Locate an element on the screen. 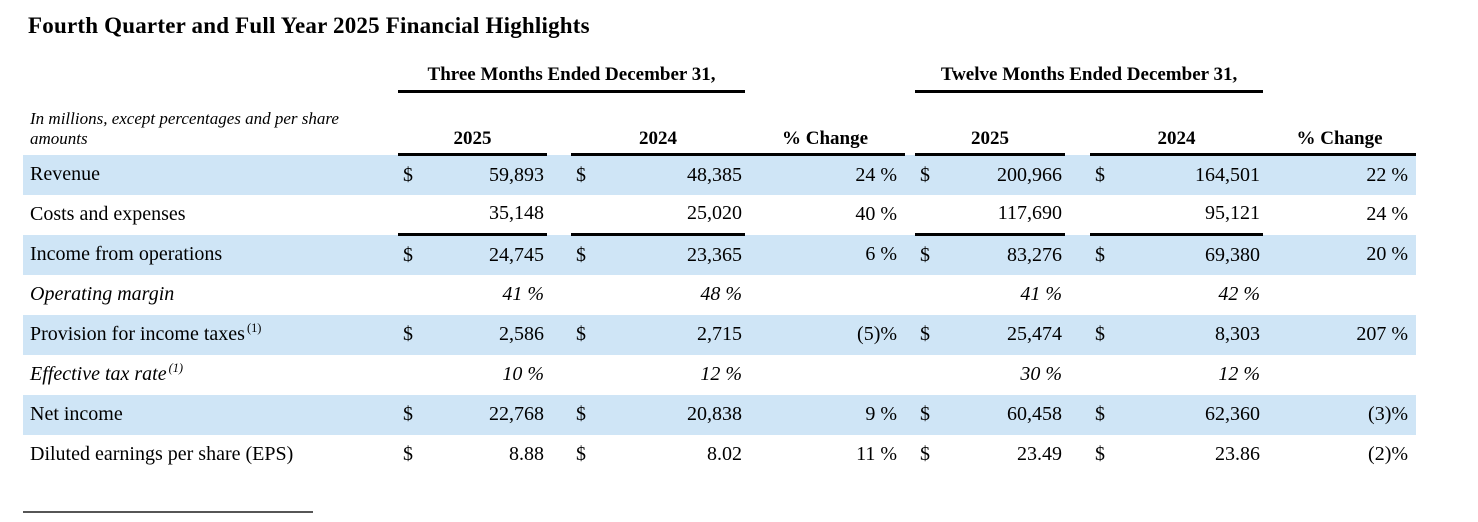 Image resolution: width=1478 pixels, height=522 pixels. row-operating-margin: Operating margin 41 % 48 % 41 % 42 % is located at coordinates (719, 295).